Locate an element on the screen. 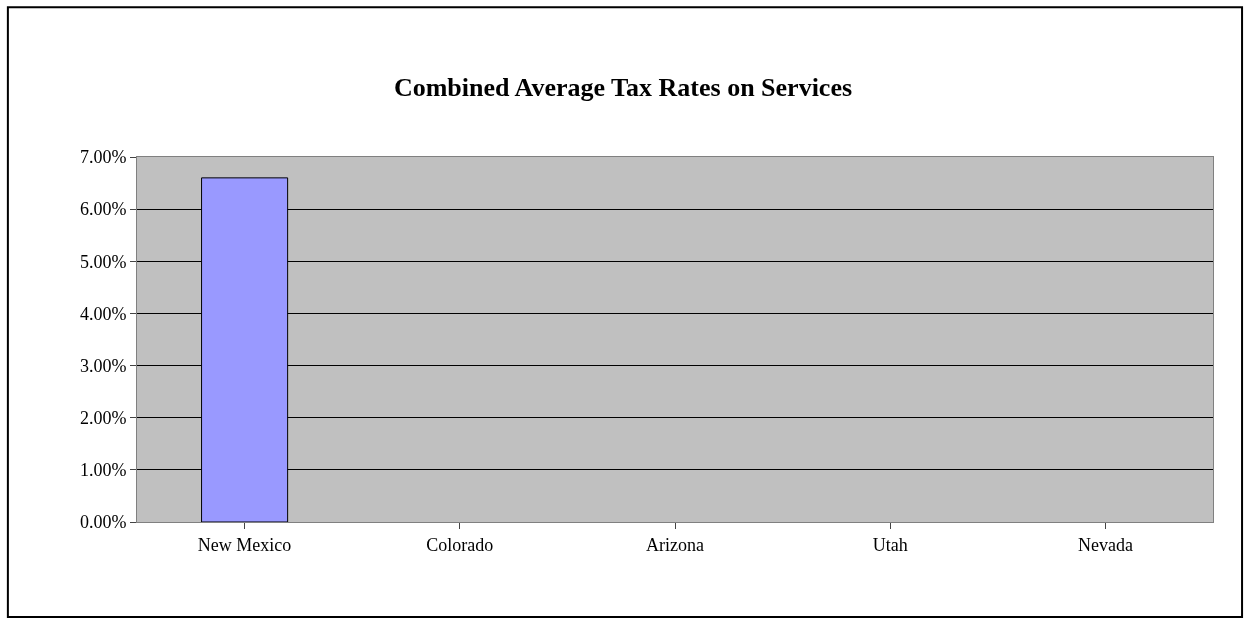  y-tick-label: 0.00% is located at coordinates (103, 522).